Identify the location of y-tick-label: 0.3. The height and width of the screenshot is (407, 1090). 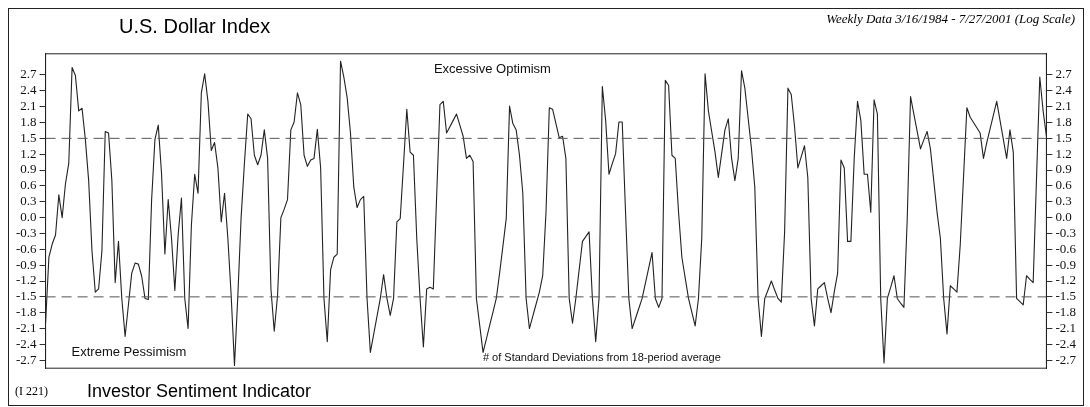
(28, 201).